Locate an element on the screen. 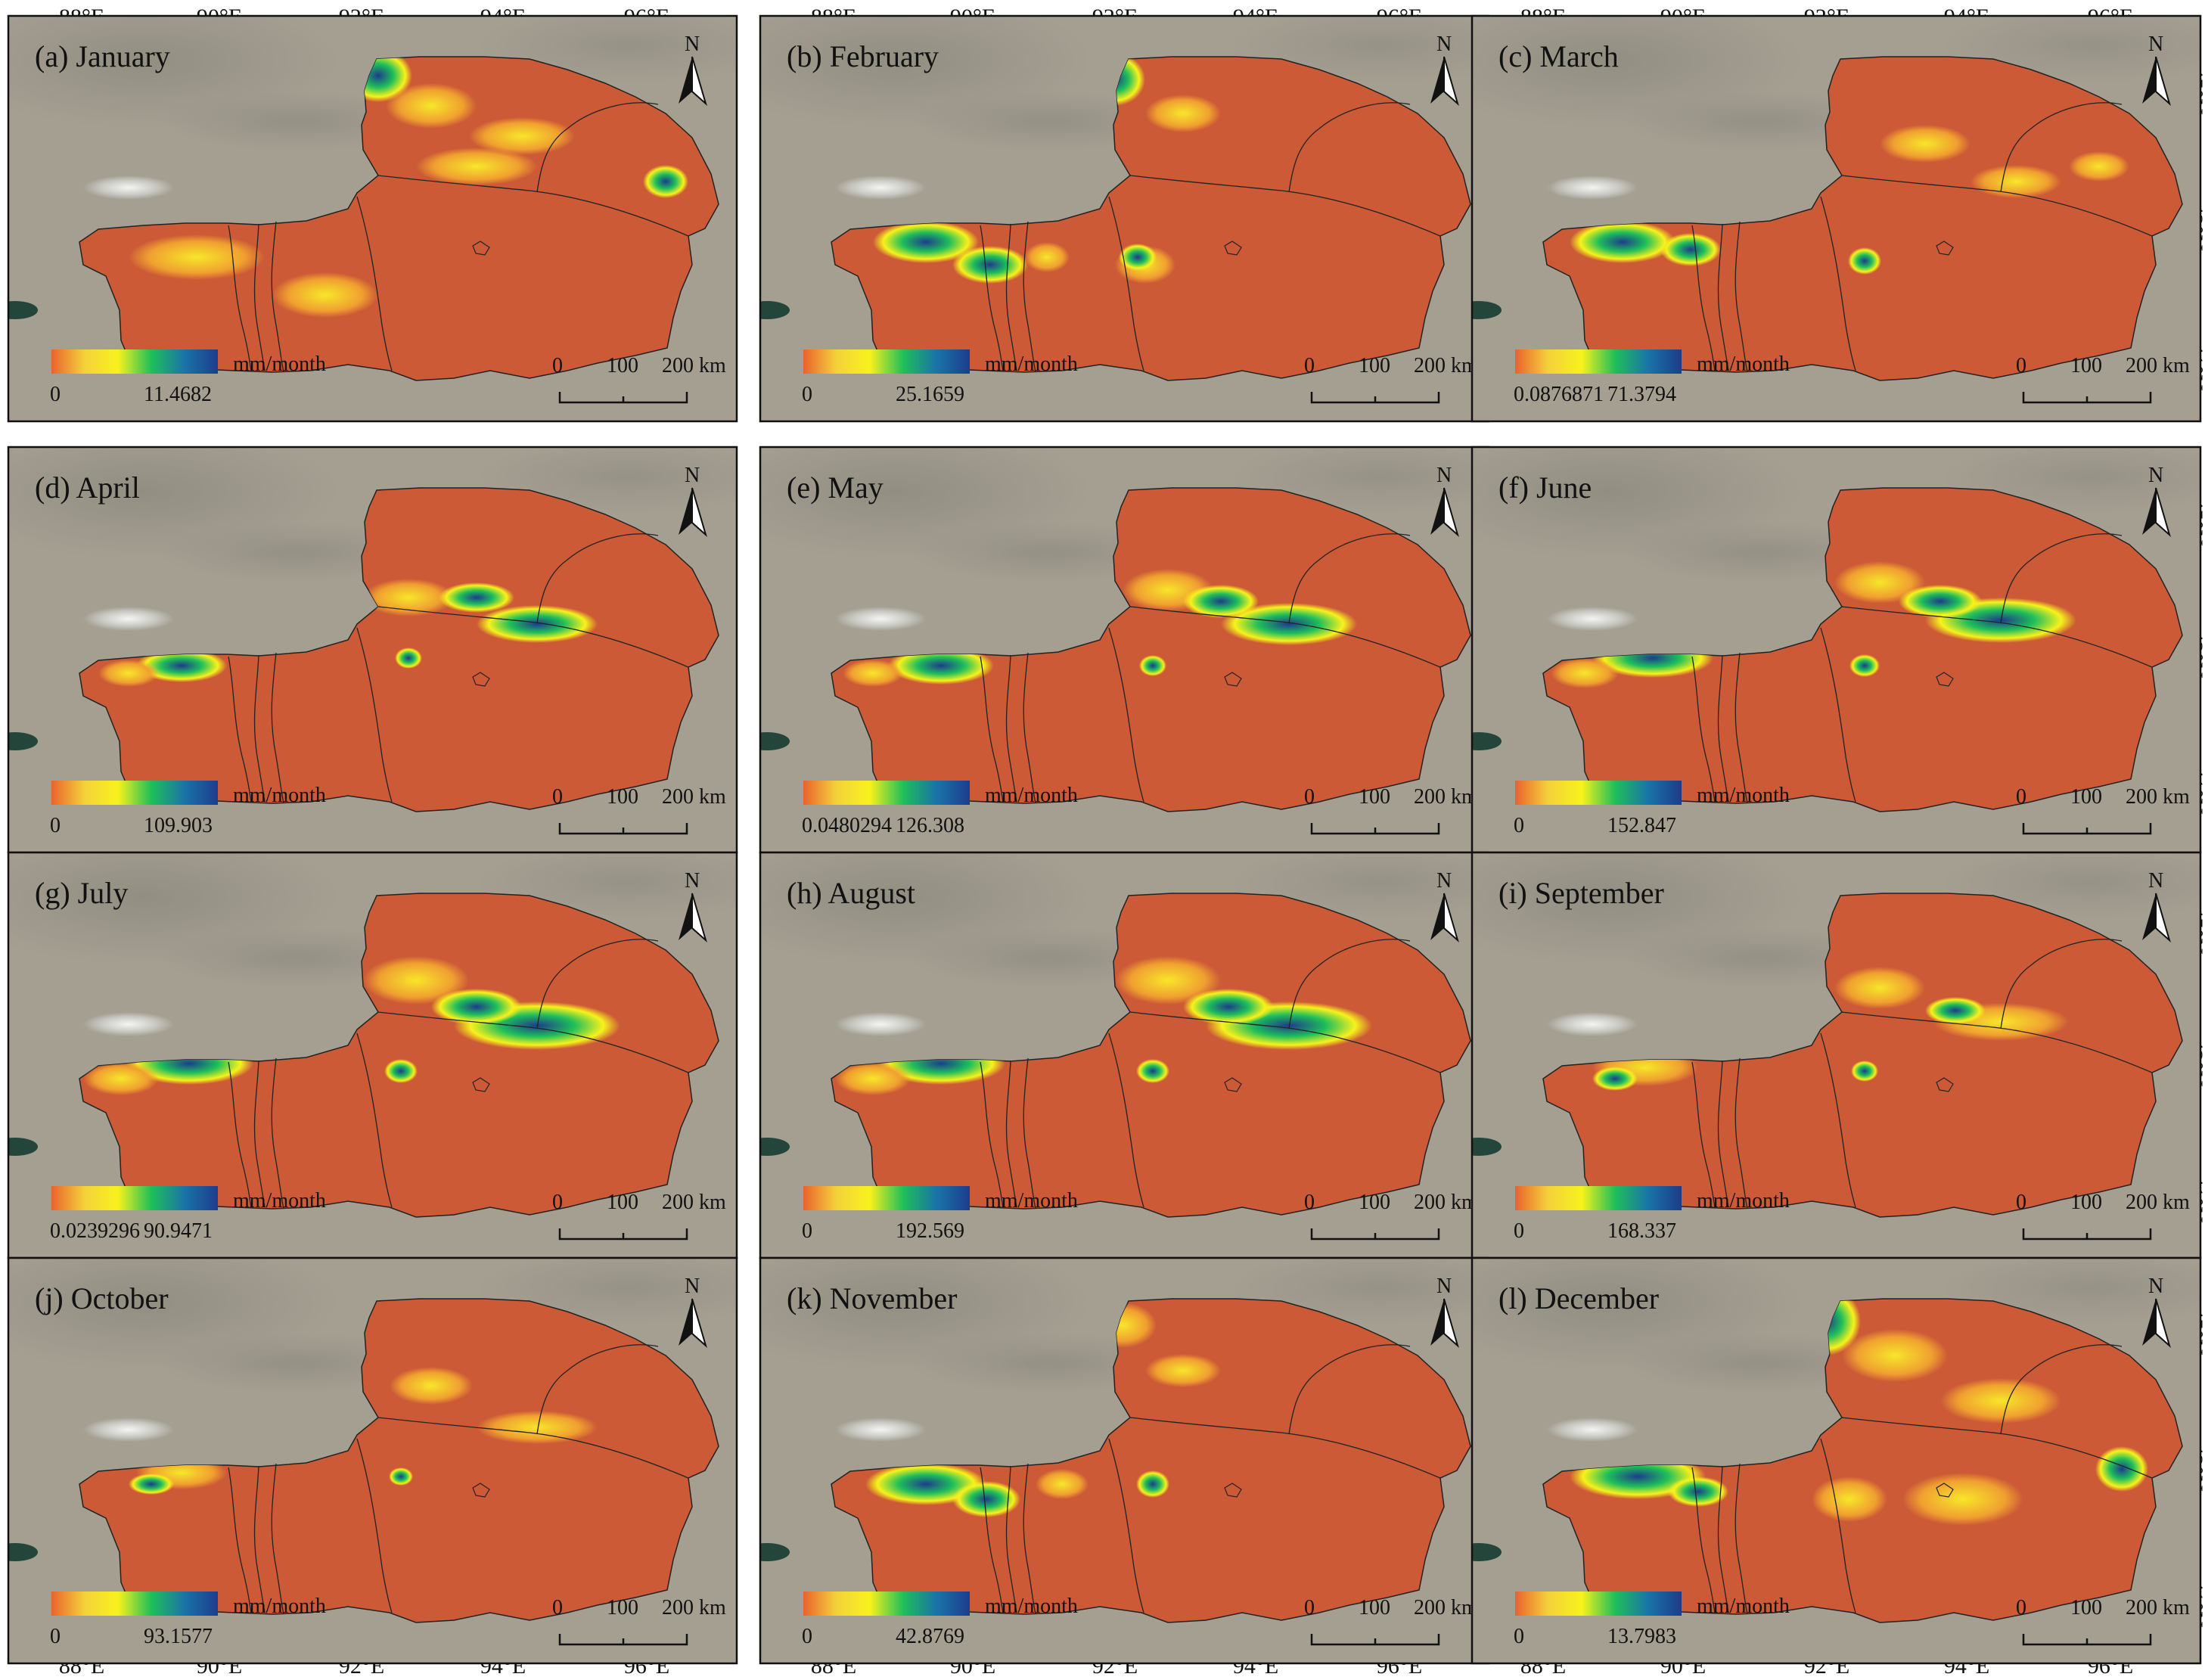 This screenshot has width=2205, height=1680. panel-title: (i) September is located at coordinates (1581, 893).